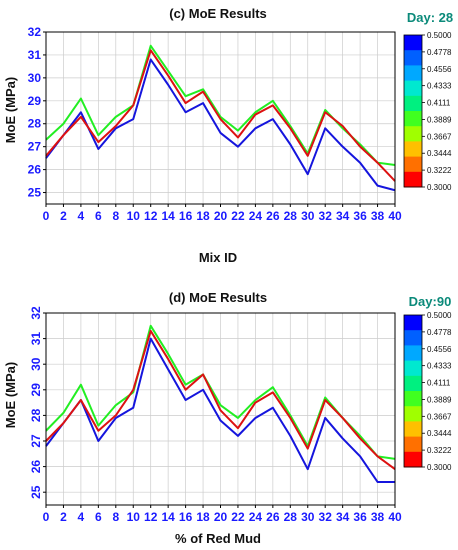  I want to click on y-axis-label: MoE (MPa), so click(10, 110).